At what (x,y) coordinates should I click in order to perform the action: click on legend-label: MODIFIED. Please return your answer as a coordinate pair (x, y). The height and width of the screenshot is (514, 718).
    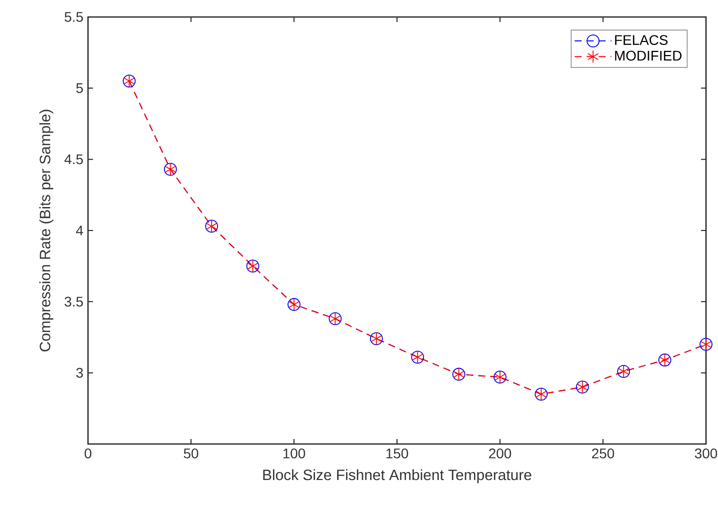
    Looking at the image, I should click on (648, 55).